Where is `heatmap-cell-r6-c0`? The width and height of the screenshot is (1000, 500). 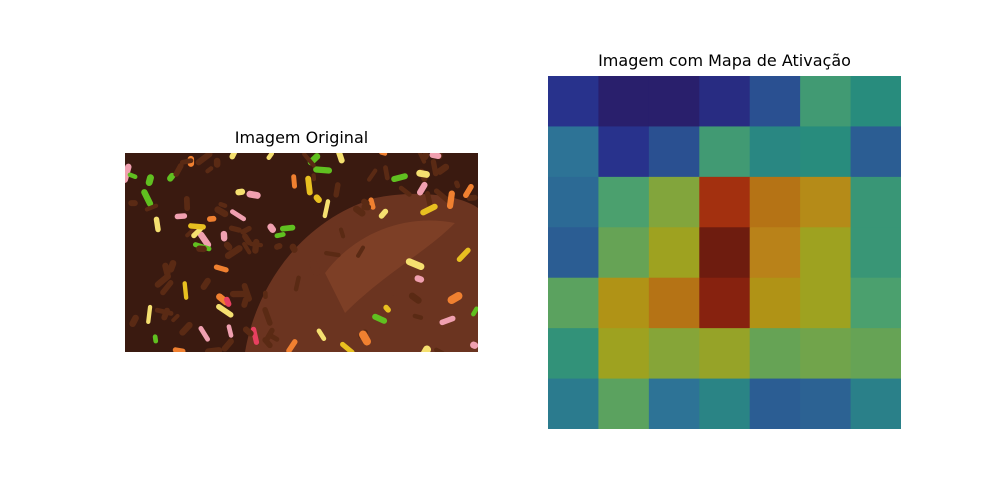
heatmap-cell-r6-c0 is located at coordinates (573, 404).